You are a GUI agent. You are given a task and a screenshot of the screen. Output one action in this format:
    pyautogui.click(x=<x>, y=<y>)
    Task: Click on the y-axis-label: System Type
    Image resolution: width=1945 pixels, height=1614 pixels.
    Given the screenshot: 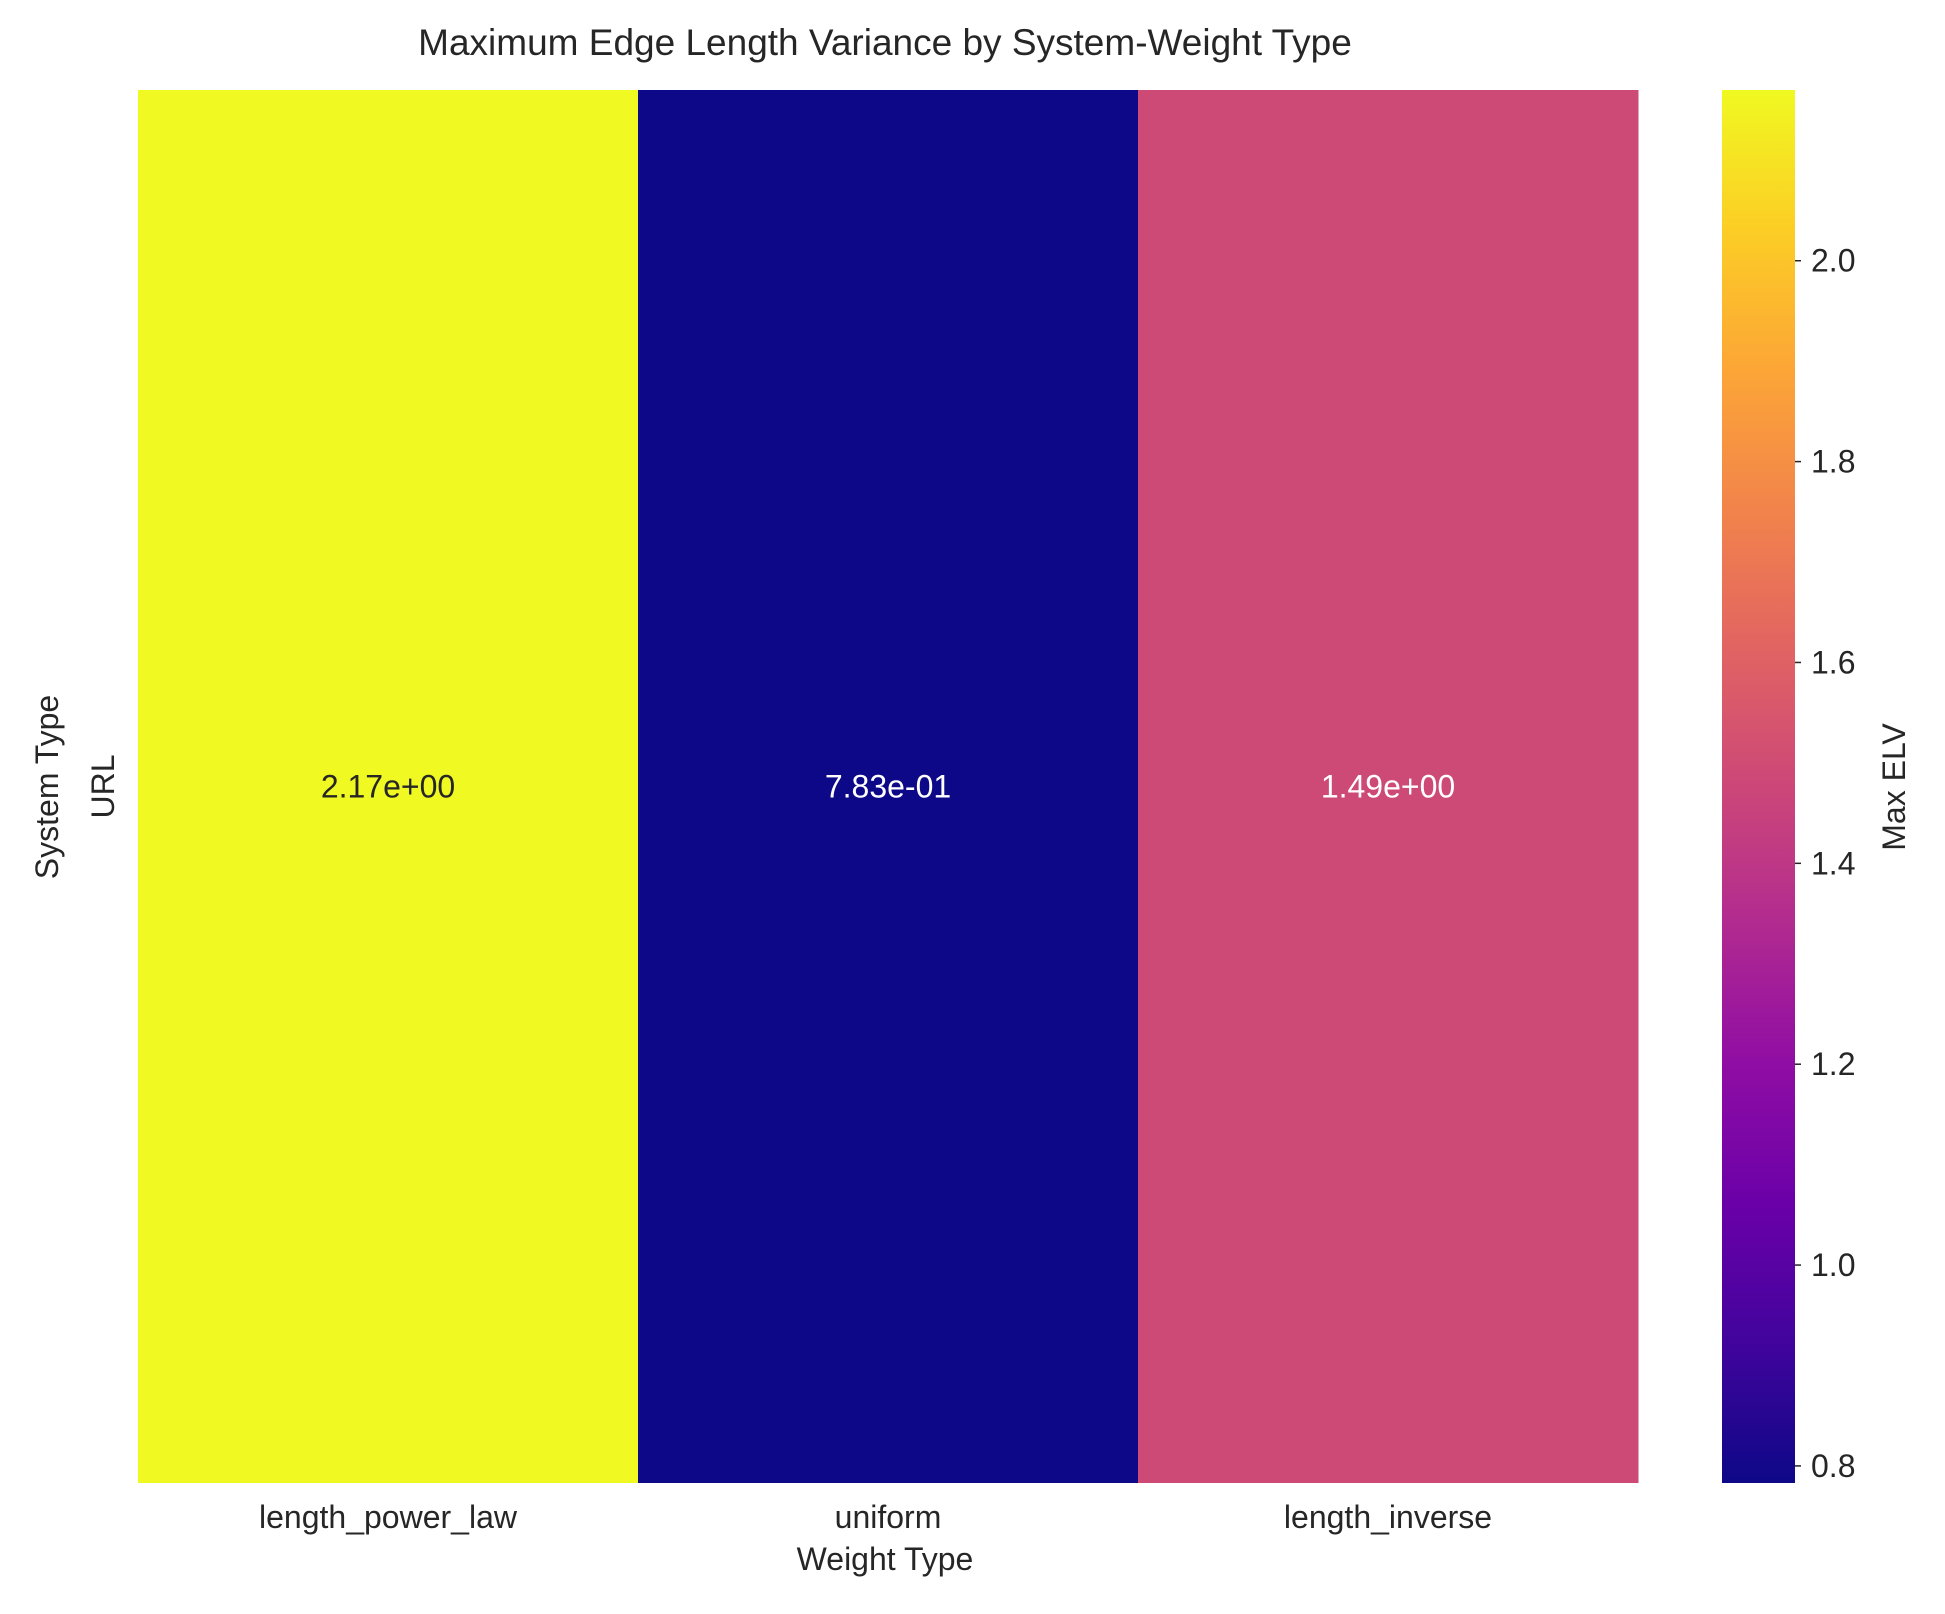 What is the action you would take?
    pyautogui.click(x=47, y=787)
    